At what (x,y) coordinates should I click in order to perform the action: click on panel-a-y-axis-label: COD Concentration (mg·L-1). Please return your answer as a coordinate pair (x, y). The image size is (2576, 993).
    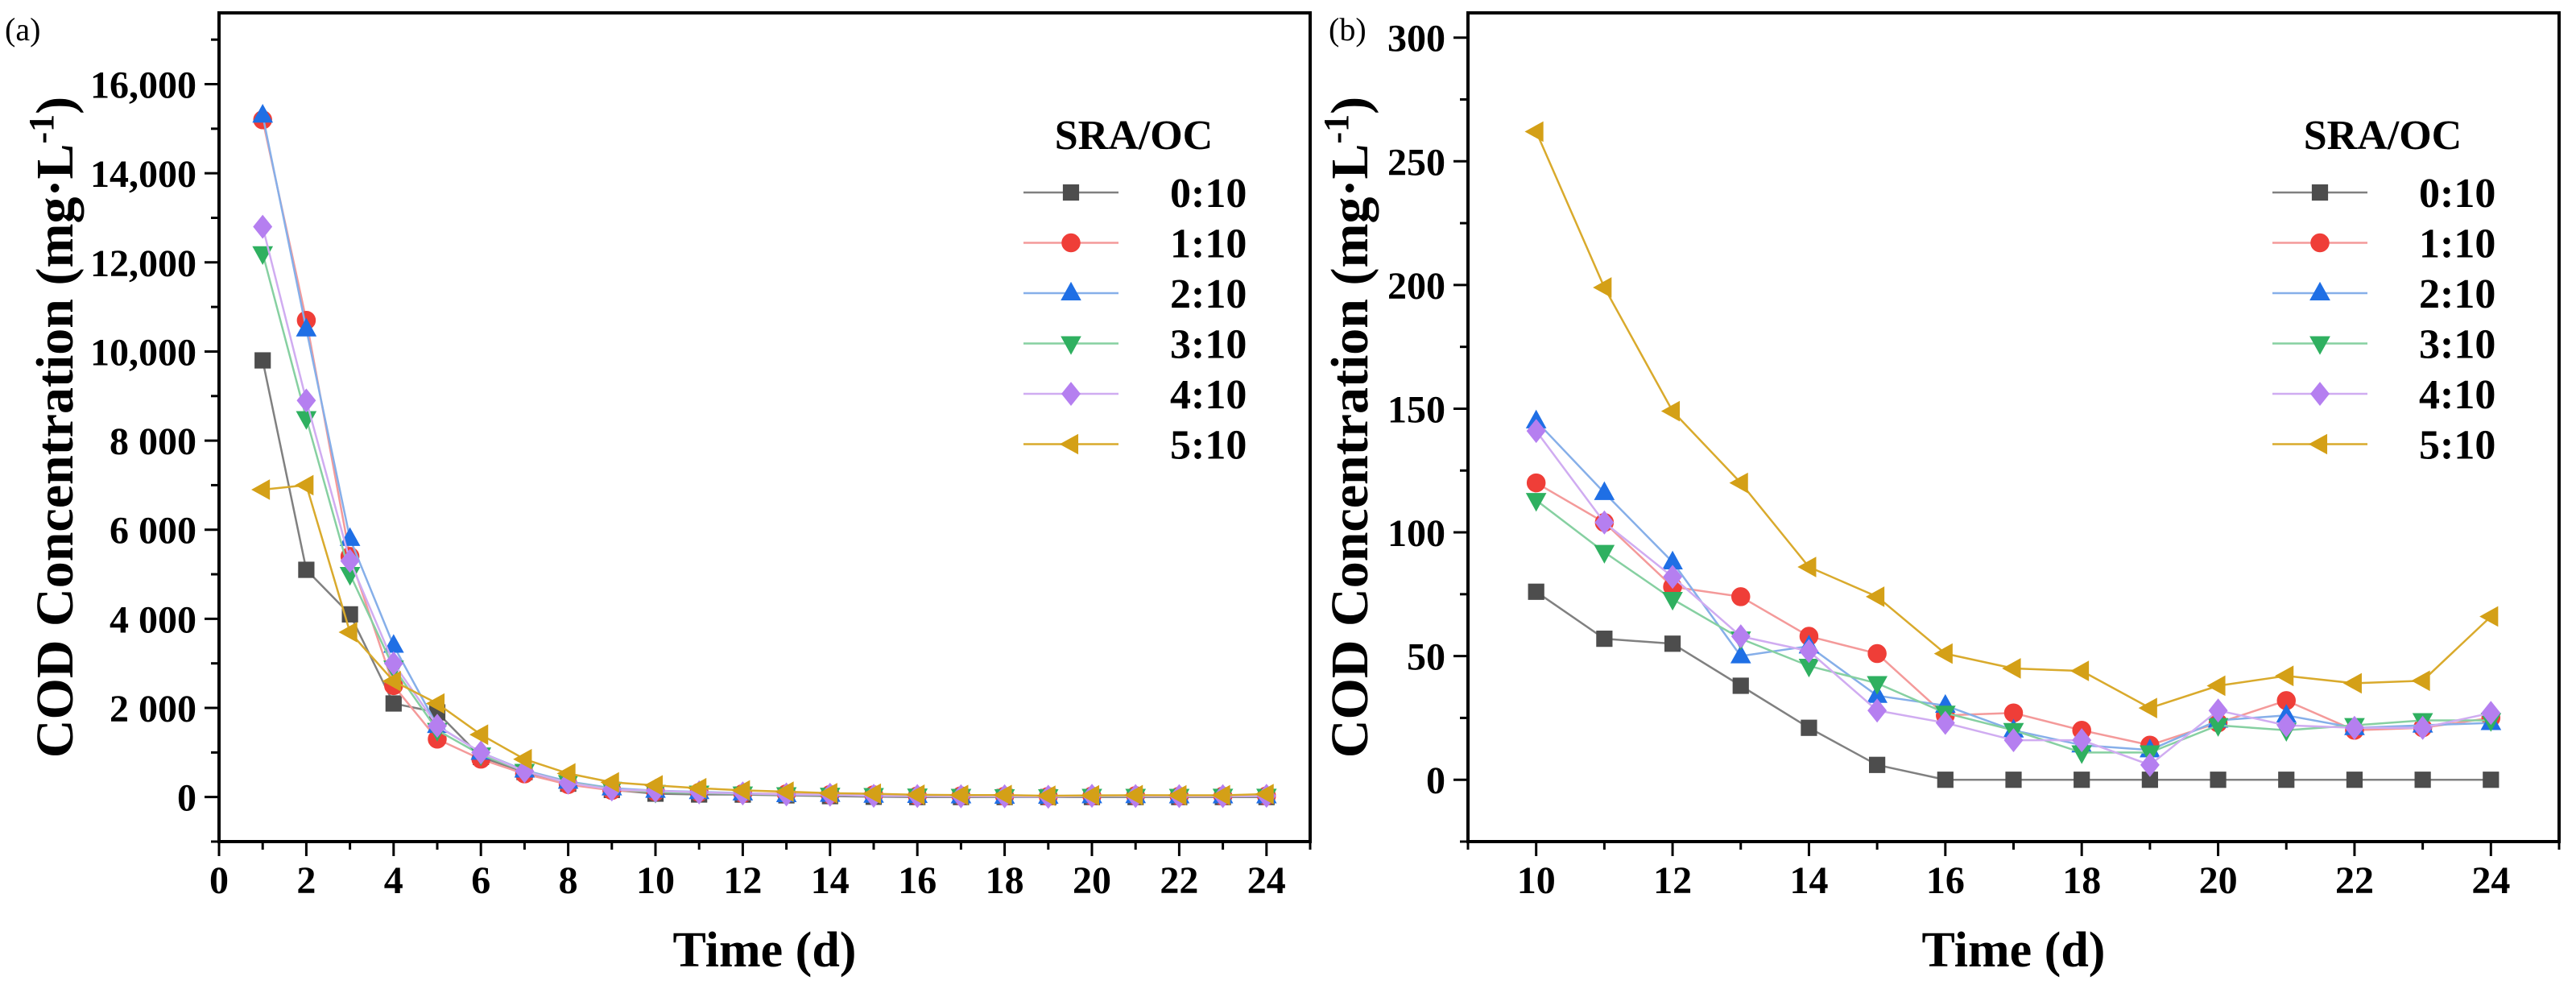
    Looking at the image, I should click on (53, 427).